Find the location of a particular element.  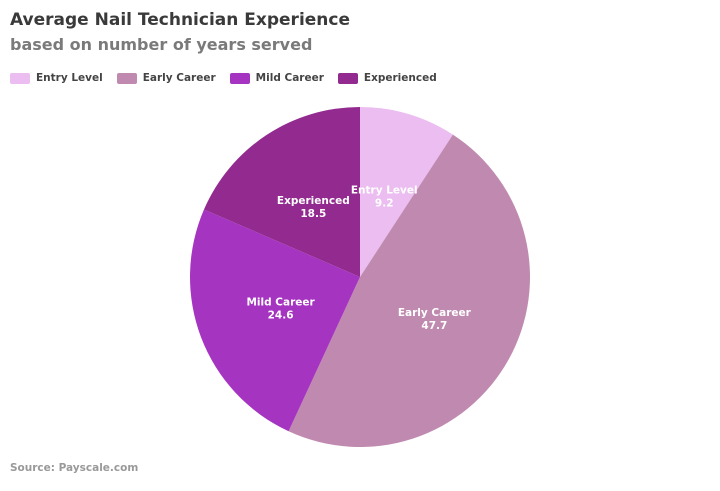

legend-item: Experienced is located at coordinates (387, 78).